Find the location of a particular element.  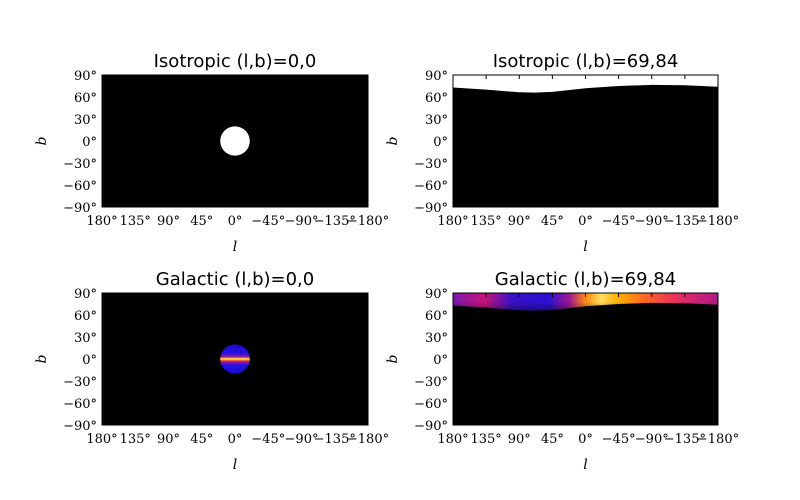

panel-title: Isotropic (l,b)=69,84 is located at coordinates (586, 61).